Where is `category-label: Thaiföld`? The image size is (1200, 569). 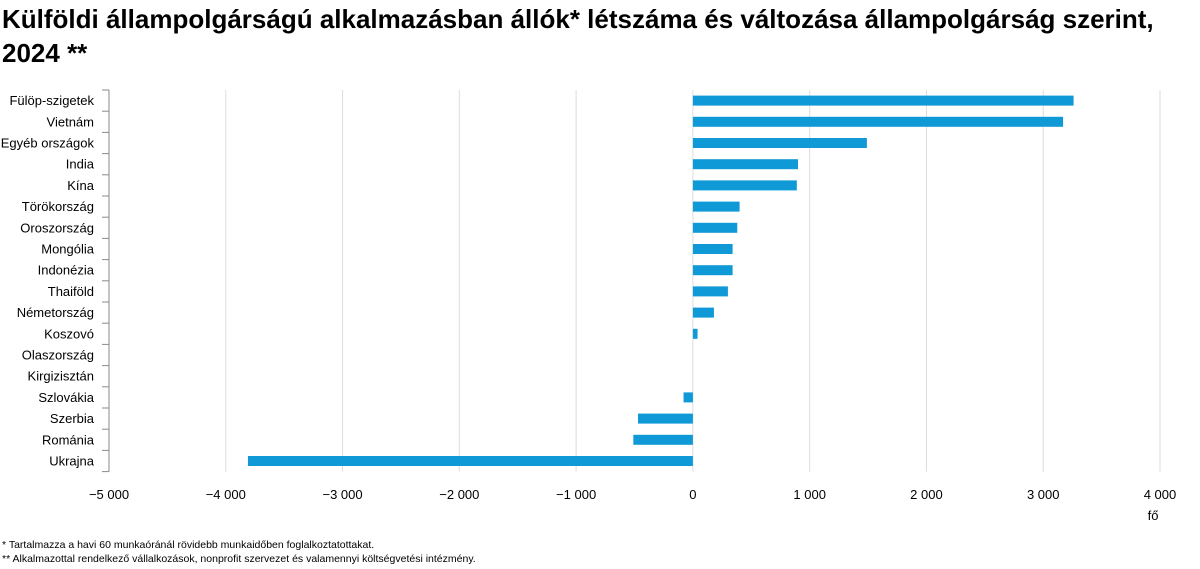 category-label: Thaiföld is located at coordinates (71, 291).